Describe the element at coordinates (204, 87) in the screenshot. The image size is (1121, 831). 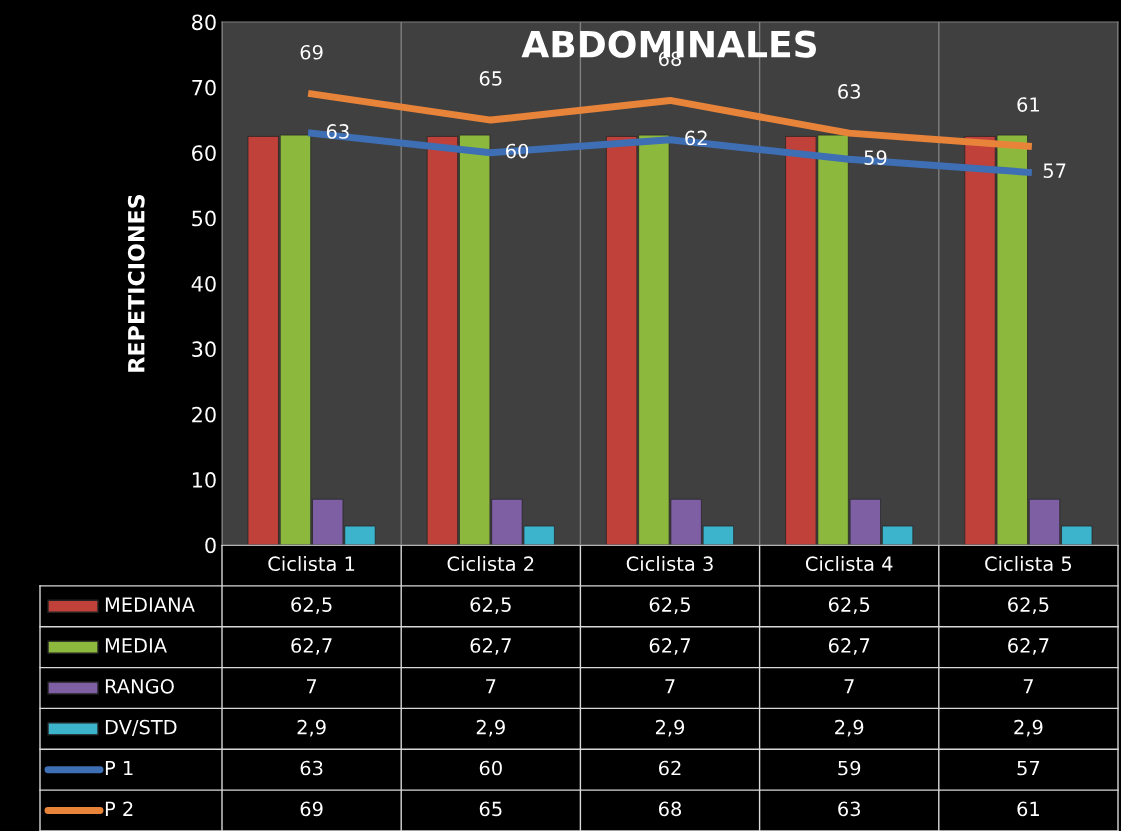
I see `y-tick-label: 70` at that location.